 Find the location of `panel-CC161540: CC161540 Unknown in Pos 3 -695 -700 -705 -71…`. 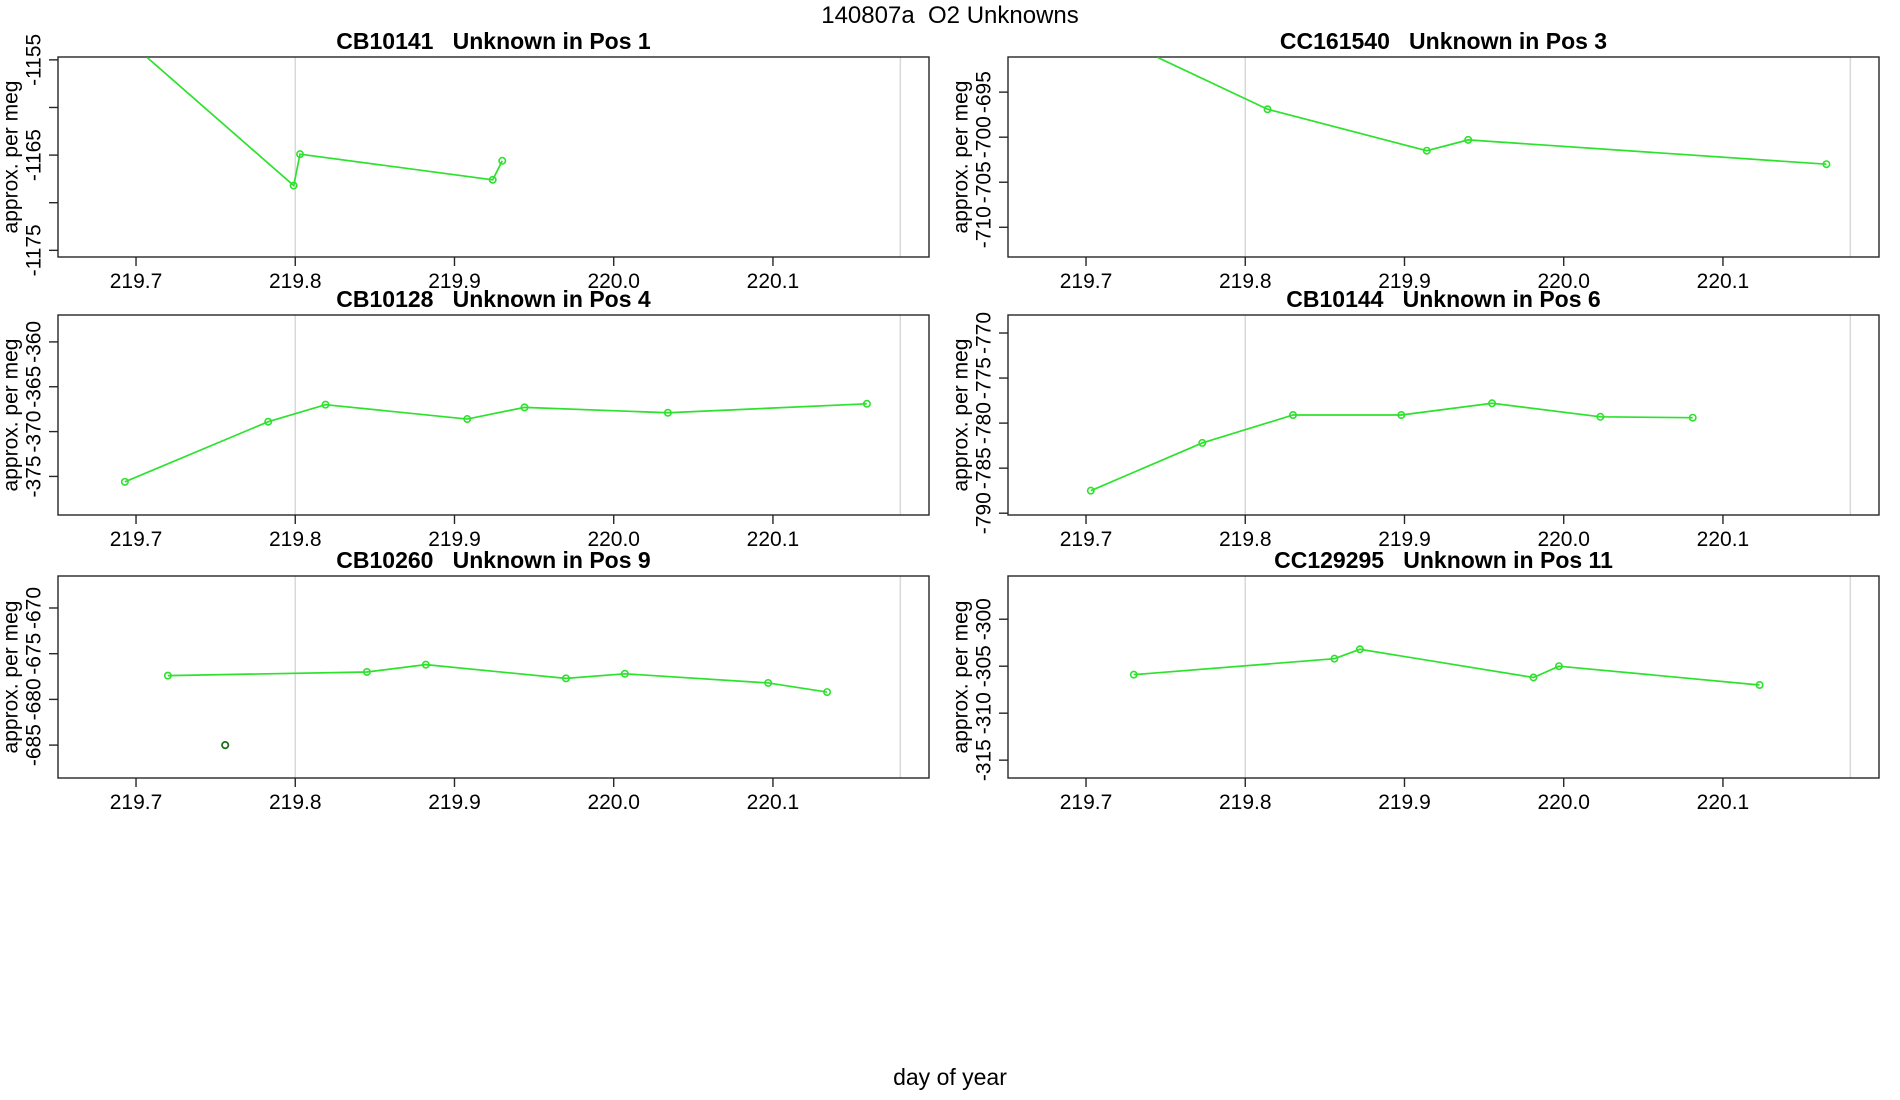

panel-CC161540: CC161540 Unknown in Pos 3 -695 -700 -705 -71… is located at coordinates (1415, 160).